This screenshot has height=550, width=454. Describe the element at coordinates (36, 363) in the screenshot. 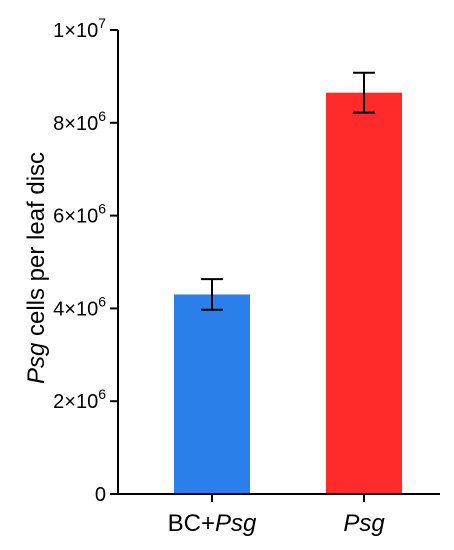

I see `y-axis-label-italic: Psg` at that location.